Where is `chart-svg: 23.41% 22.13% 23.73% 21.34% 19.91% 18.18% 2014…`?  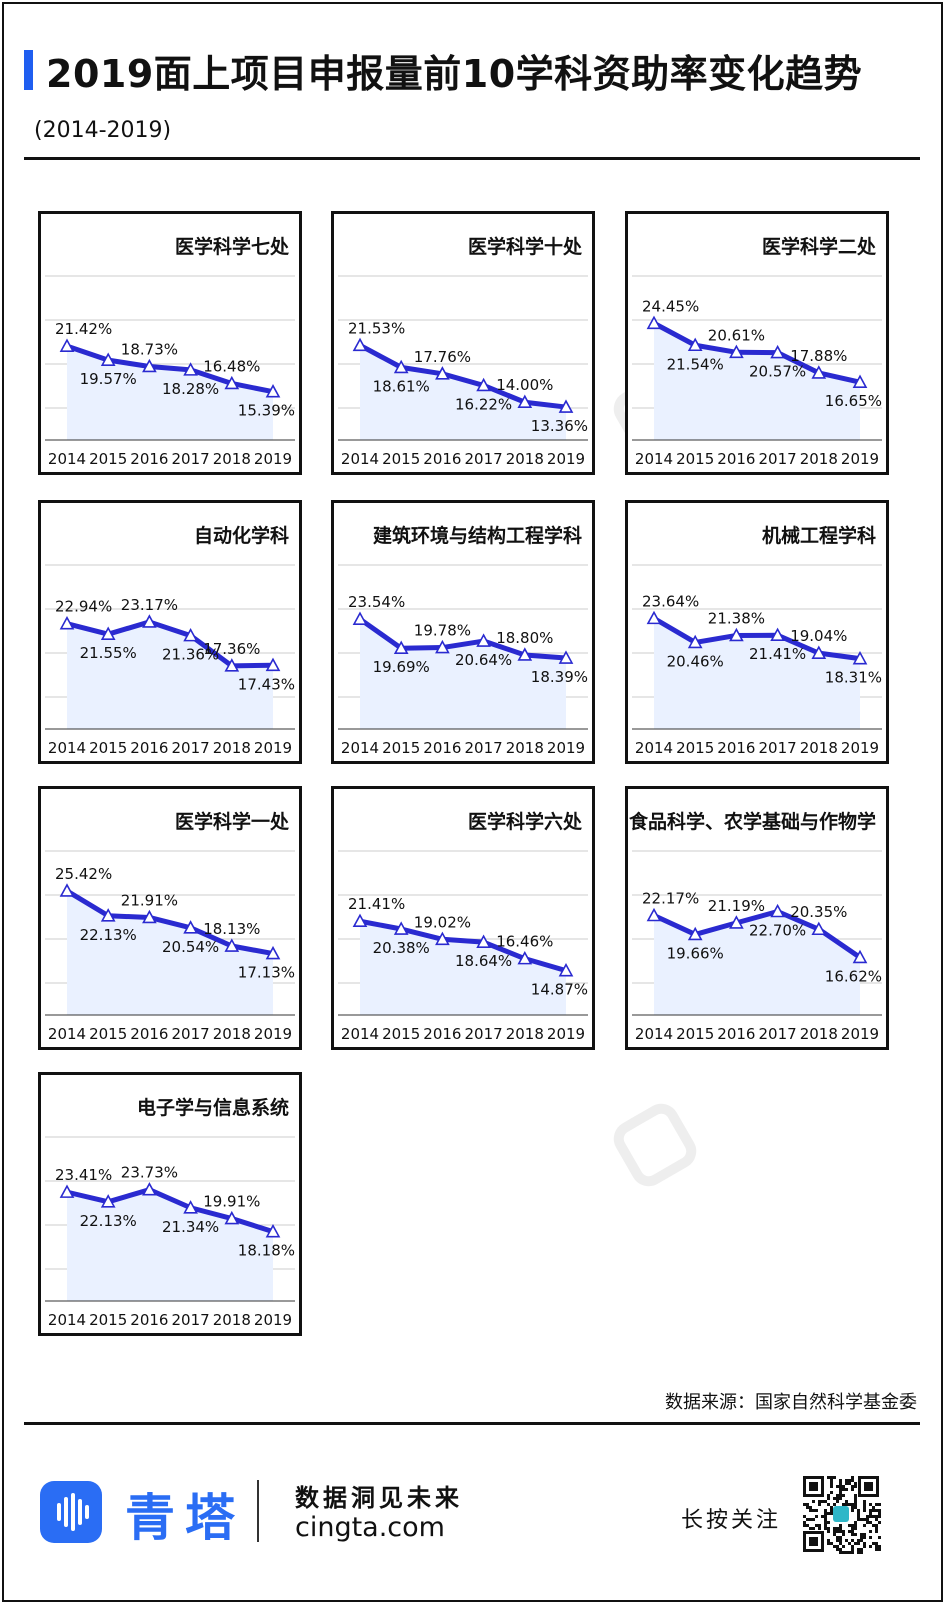 chart-svg: 23.41% 22.13% 23.73% 21.34% 19.91% 18.18% 2014… is located at coordinates (170, 1232).